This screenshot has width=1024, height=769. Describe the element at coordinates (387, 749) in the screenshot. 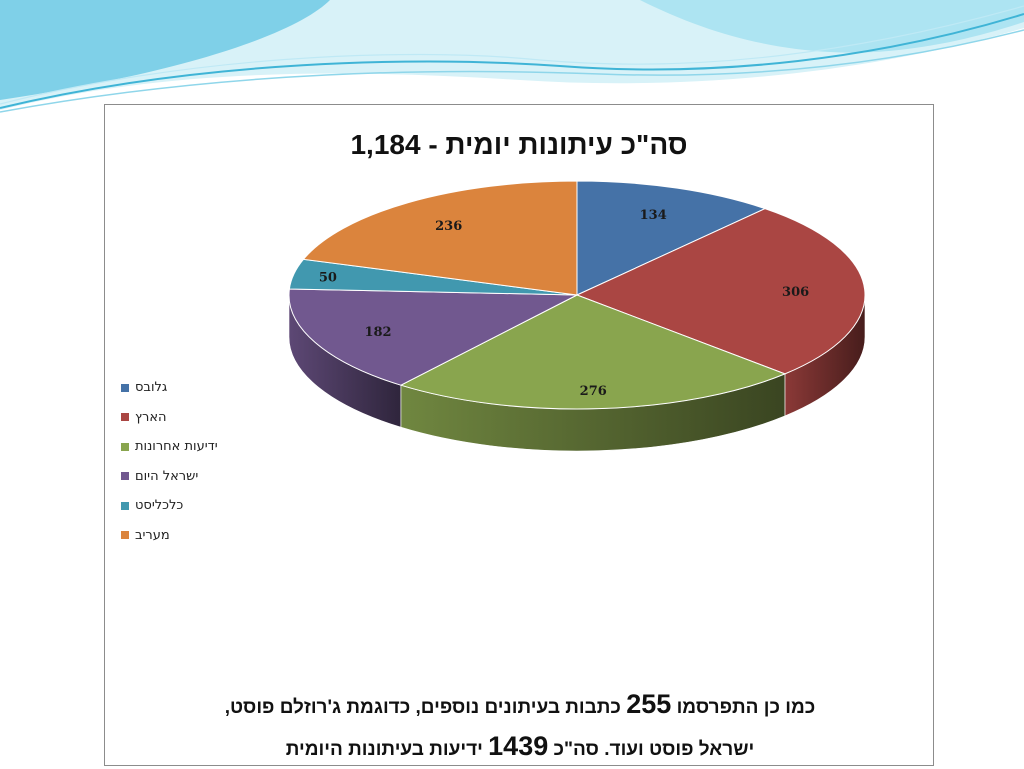

I see `footnote-line2-after: ידיעות בעיתונות היומית` at that location.